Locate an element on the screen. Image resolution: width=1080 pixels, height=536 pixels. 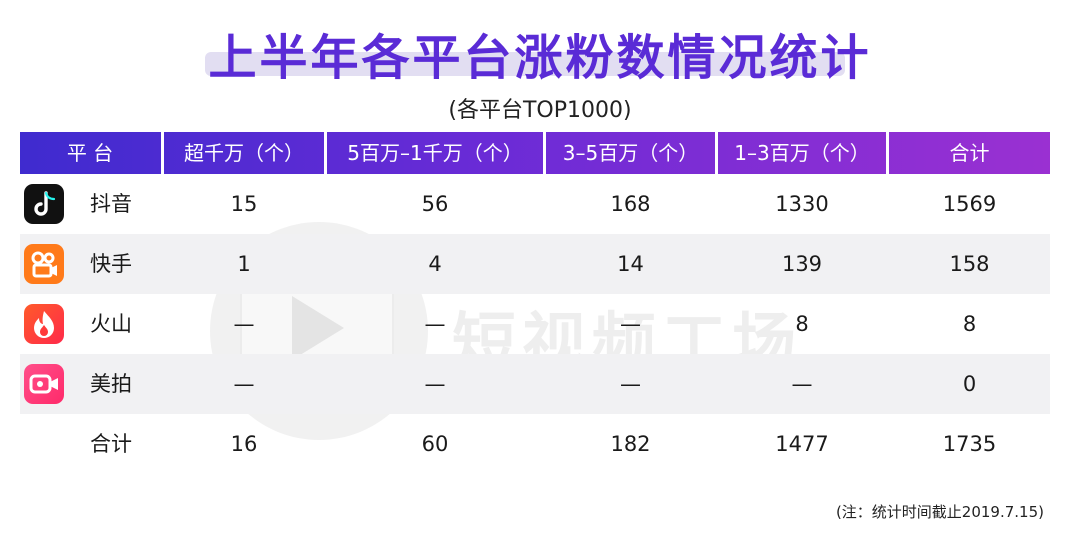
value-3m-5m: 168 is located at coordinates (630, 204).